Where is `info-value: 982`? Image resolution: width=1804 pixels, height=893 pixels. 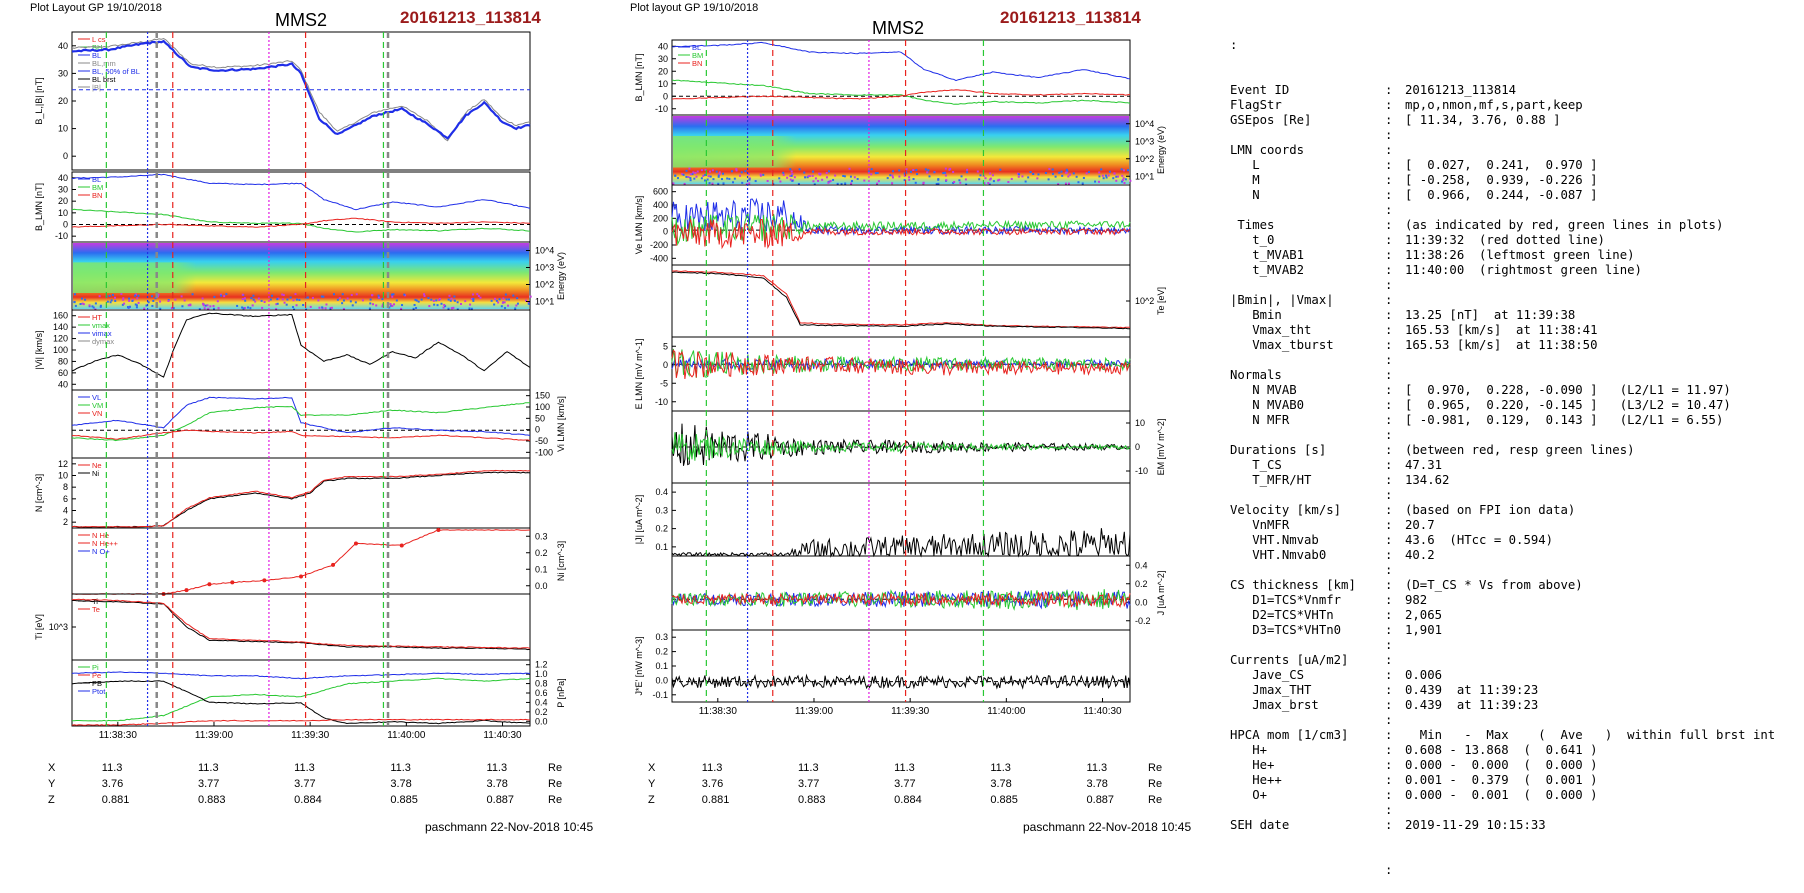
info-value: 982 is located at coordinates (1416, 600).